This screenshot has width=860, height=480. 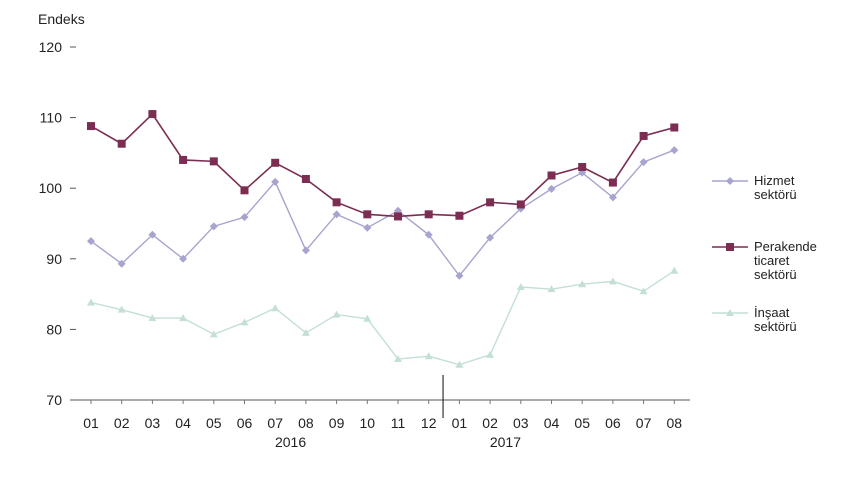 I want to click on y-tick-label: 110, so click(x=51, y=118).